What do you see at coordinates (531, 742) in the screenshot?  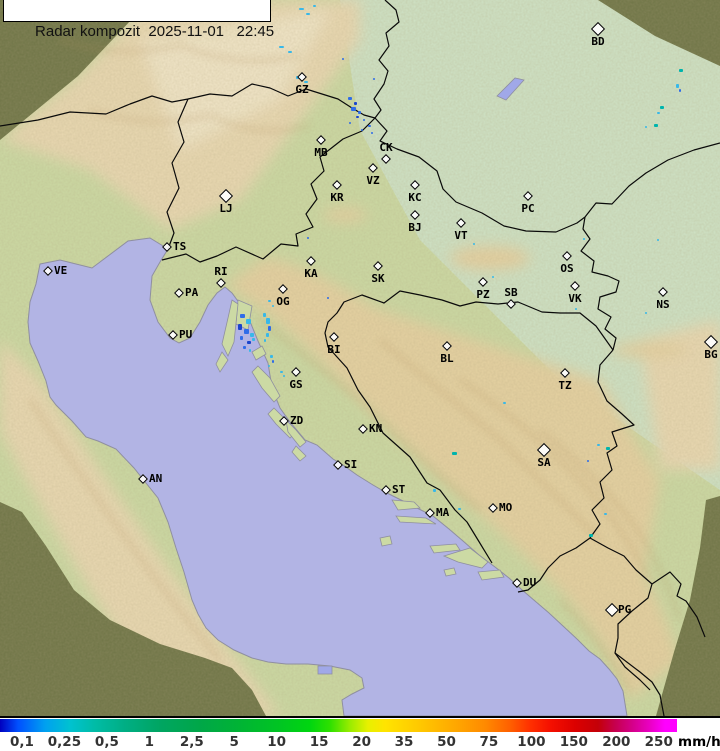 I see `legend-value: 100` at bounding box center [531, 742].